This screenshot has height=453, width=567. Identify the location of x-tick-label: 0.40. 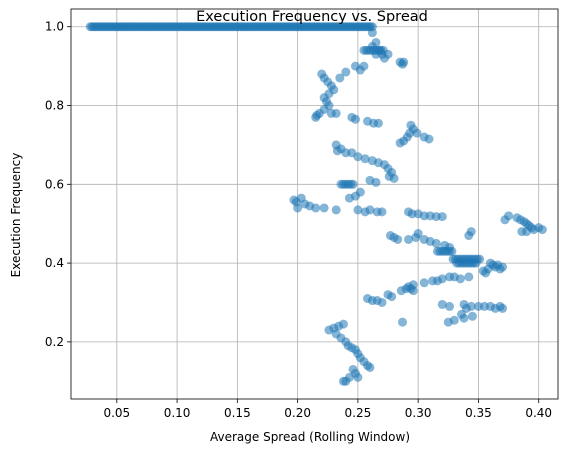
(538, 413).